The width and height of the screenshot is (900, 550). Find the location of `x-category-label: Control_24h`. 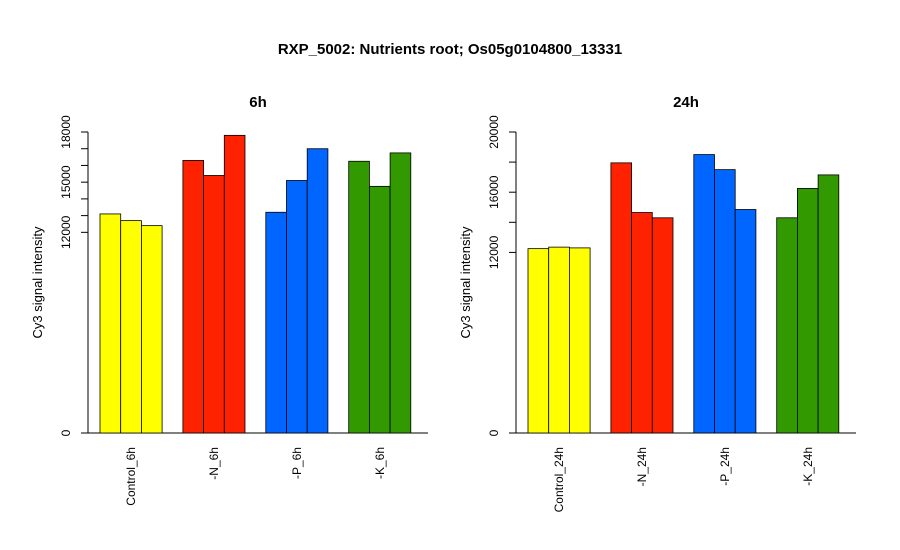

x-category-label: Control_24h is located at coordinates (559, 479).